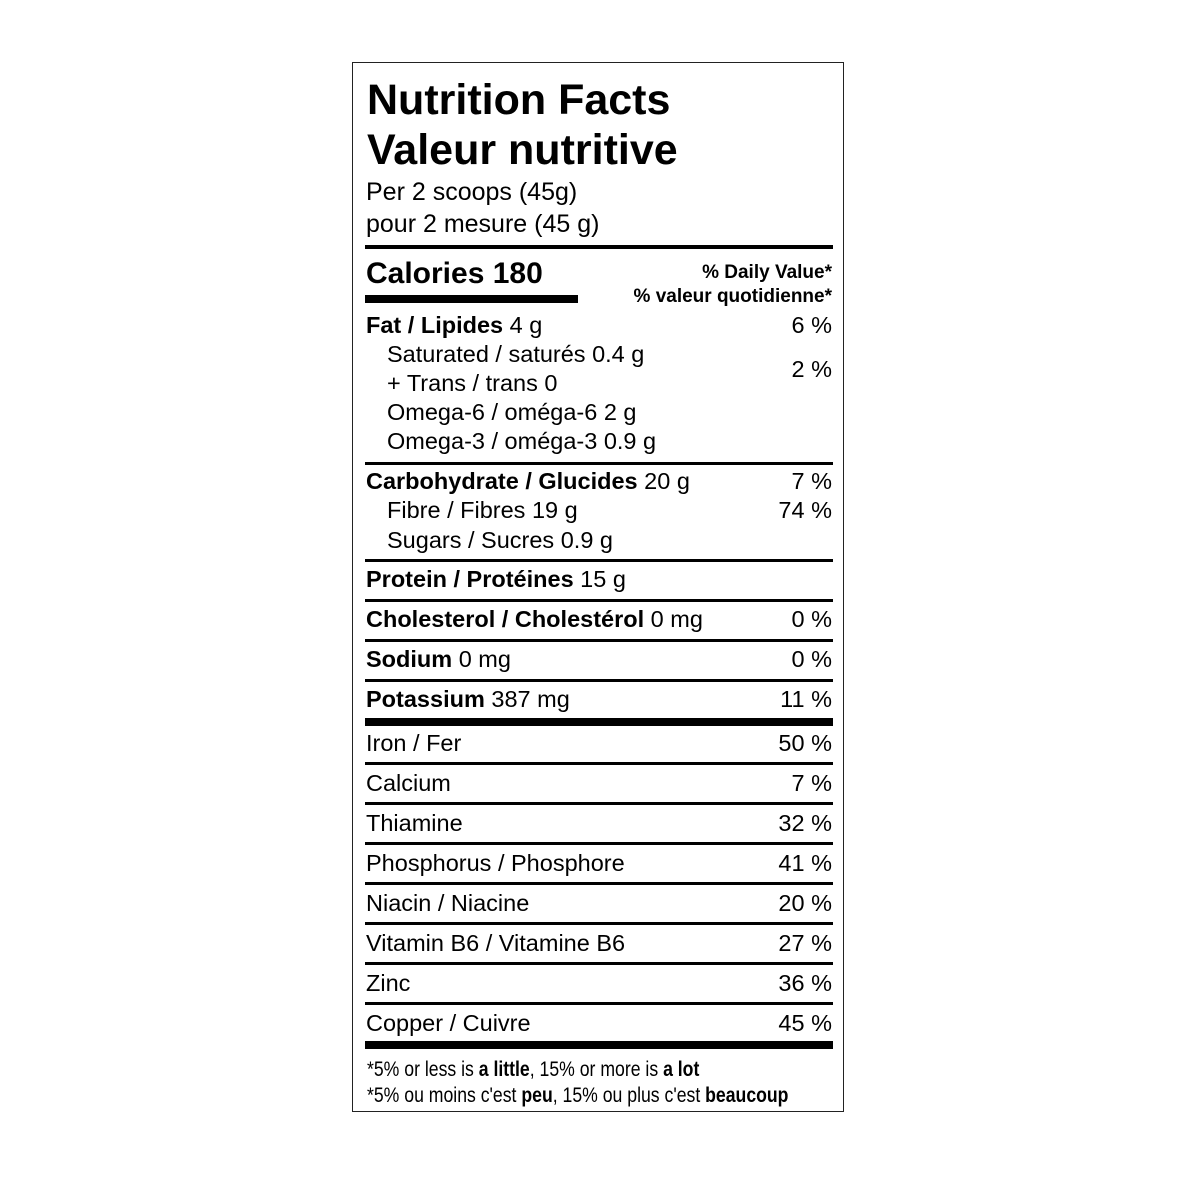 The image size is (1200, 1200). Describe the element at coordinates (599, 659) in the screenshot. I see `sodium-row: Sodium 0 mg 0 %` at that location.